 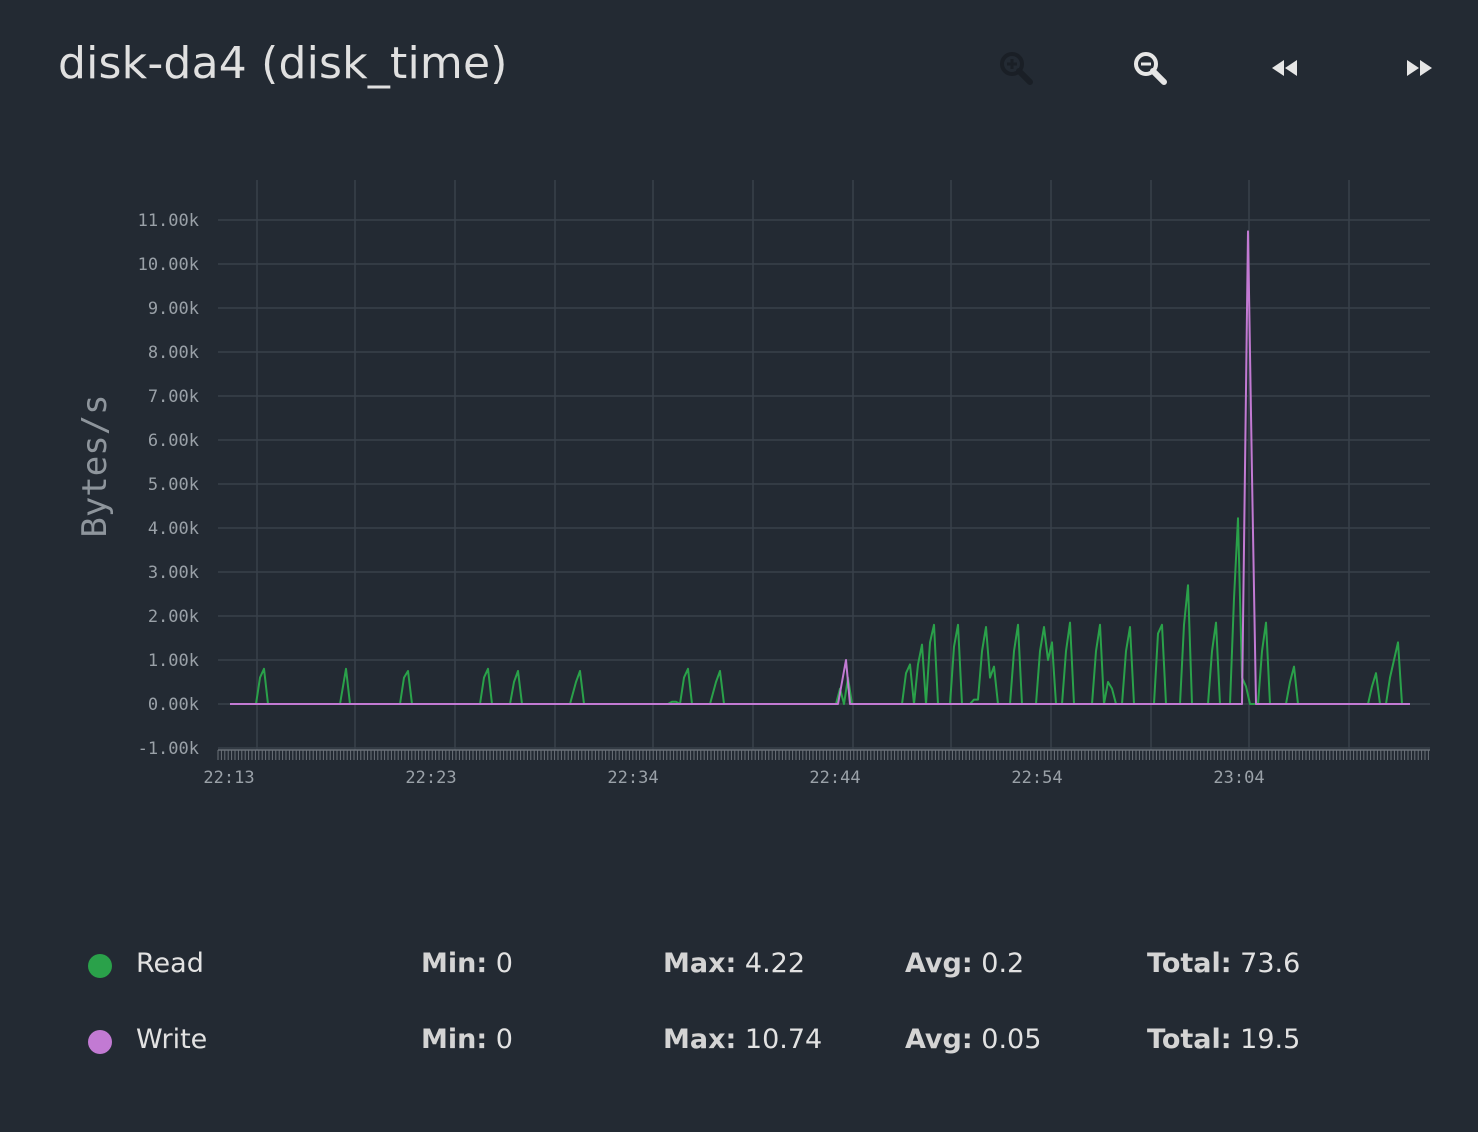 What do you see at coordinates (173, 529) in the screenshot?
I see `y-tick-label: 4.00k` at bounding box center [173, 529].